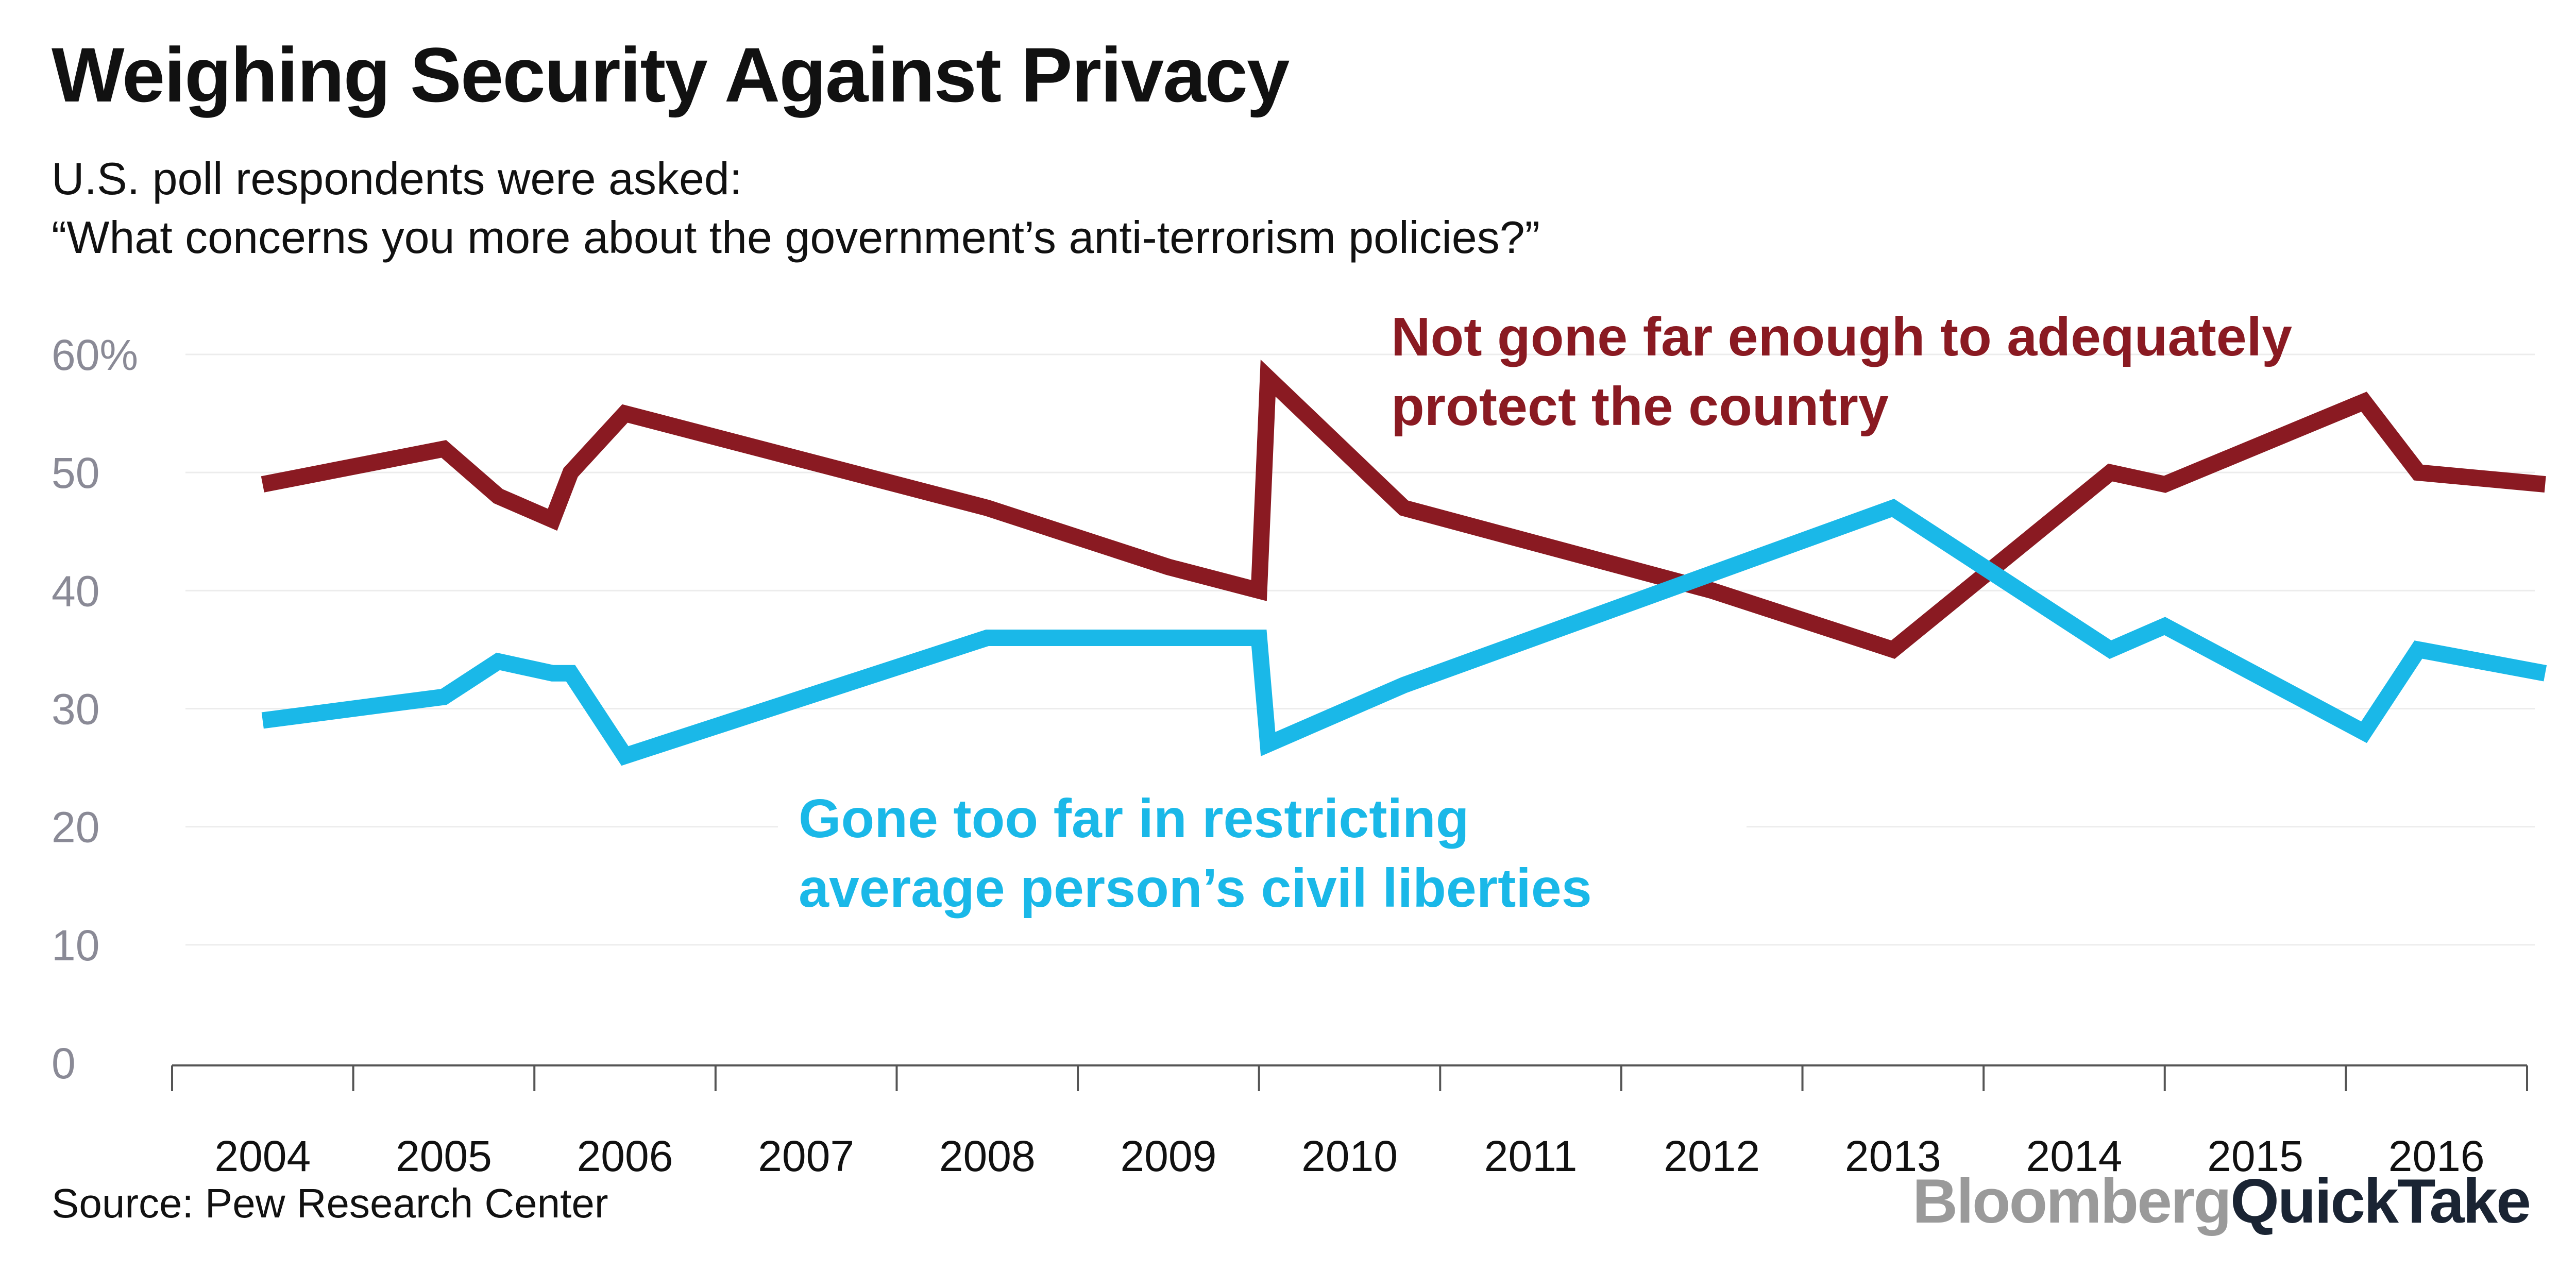 The width and height of the screenshot is (2576, 1288). What do you see at coordinates (1262, 855) in the screenshot?
I see `series-label-background` at bounding box center [1262, 855].